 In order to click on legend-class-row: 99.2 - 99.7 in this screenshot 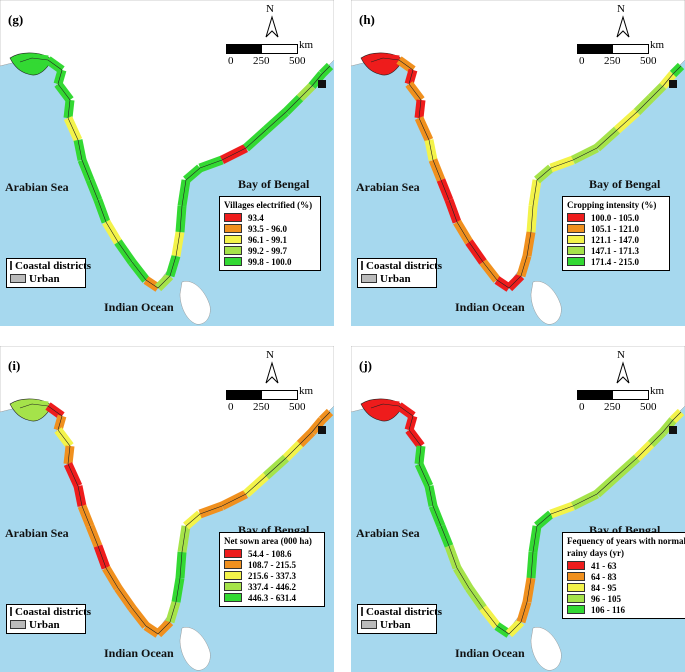, I will do `click(270, 250)`.